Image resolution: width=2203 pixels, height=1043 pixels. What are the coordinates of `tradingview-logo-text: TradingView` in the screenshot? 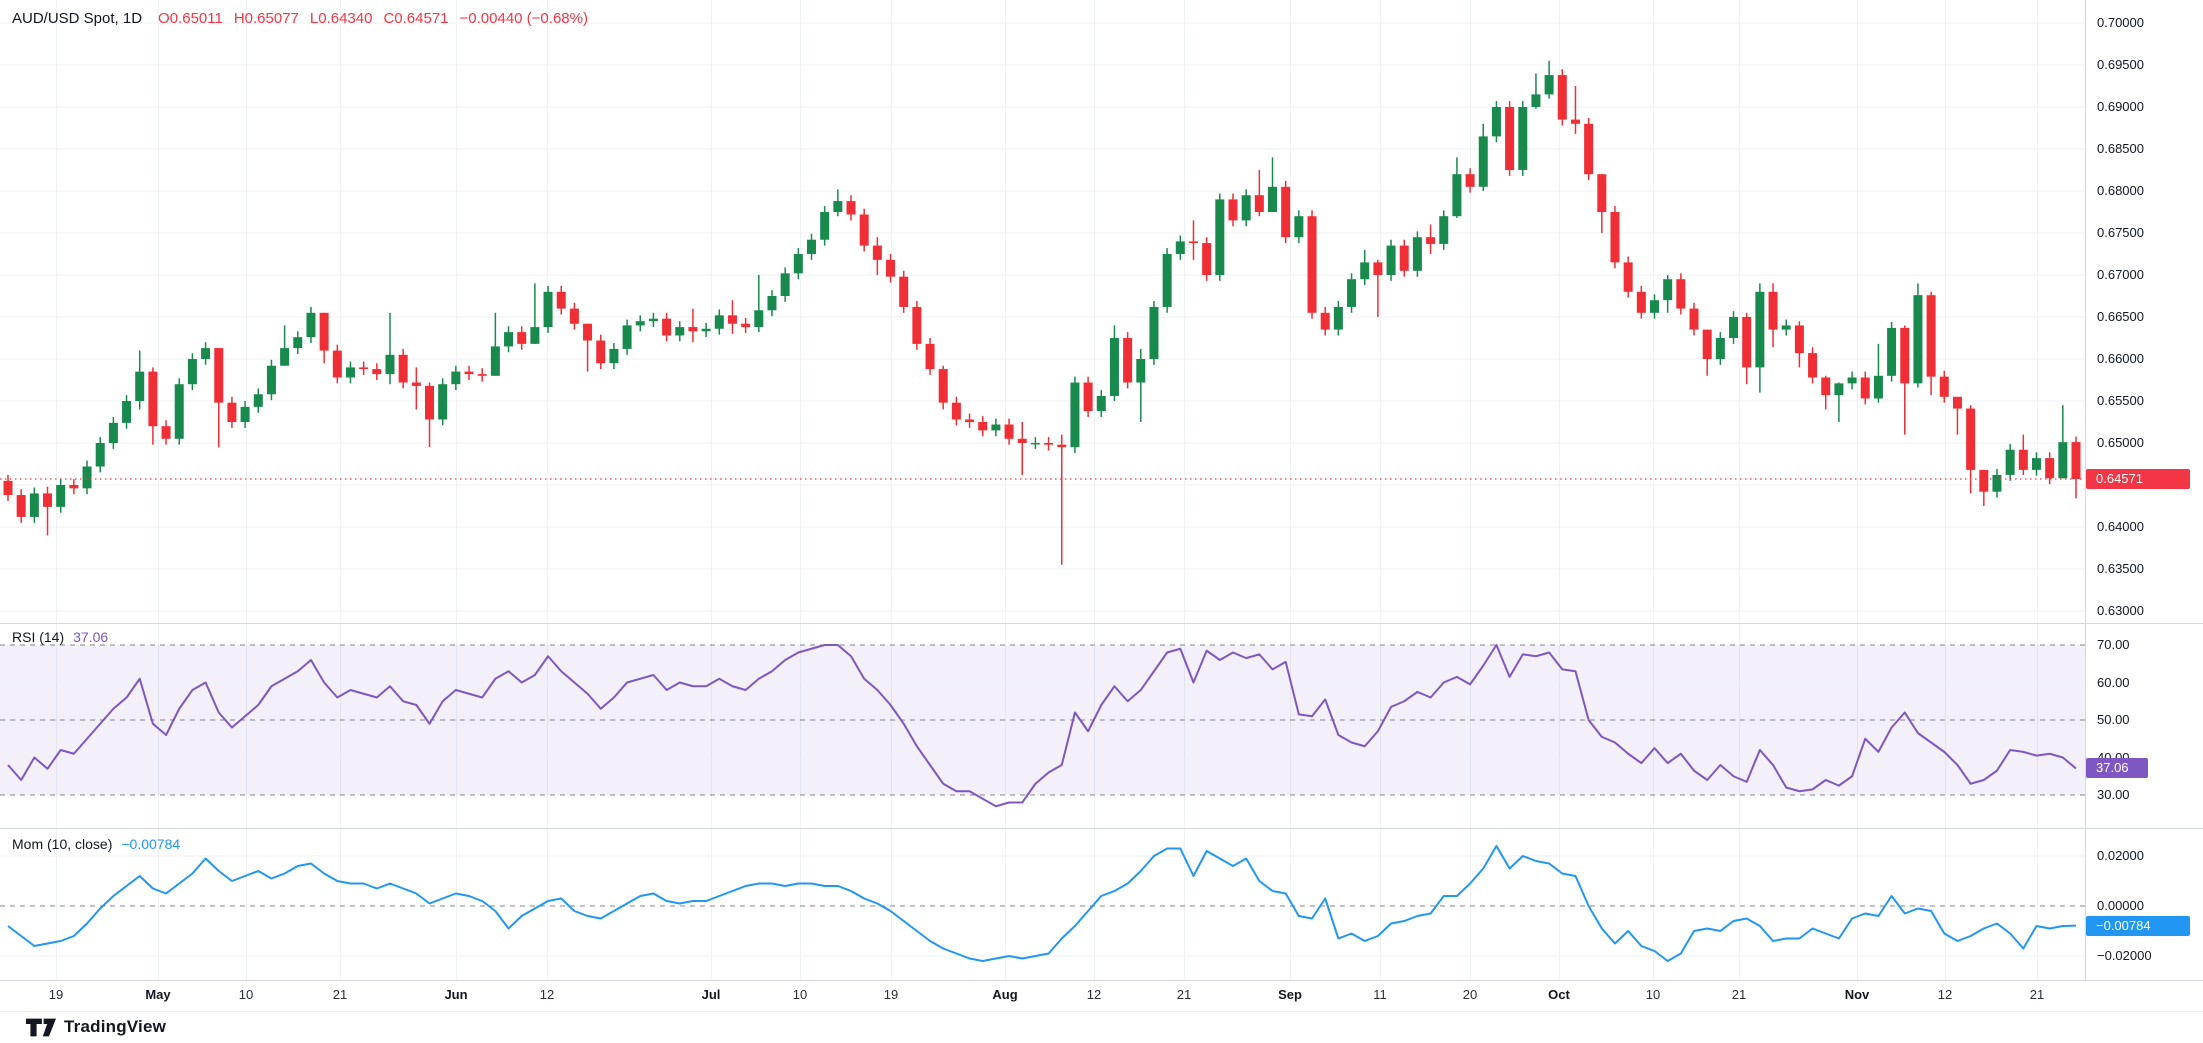 It's located at (115, 1026).